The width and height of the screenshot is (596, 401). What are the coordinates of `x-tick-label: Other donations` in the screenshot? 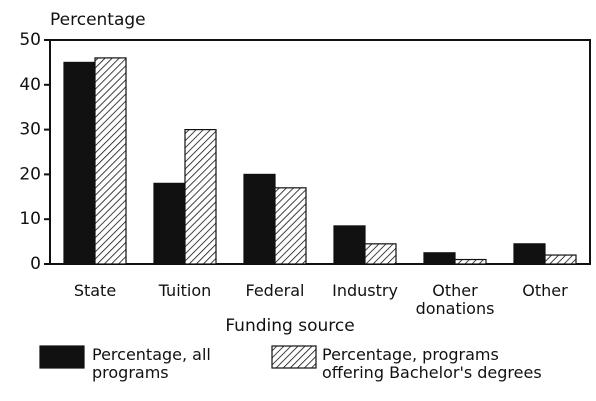 It's located at (455, 299).